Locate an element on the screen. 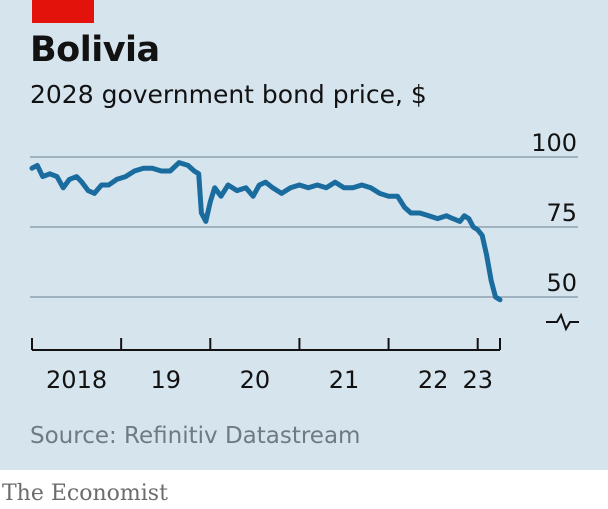 The image size is (608, 509). chart-subtitle: 2028 government bond price, $ is located at coordinates (228, 94).